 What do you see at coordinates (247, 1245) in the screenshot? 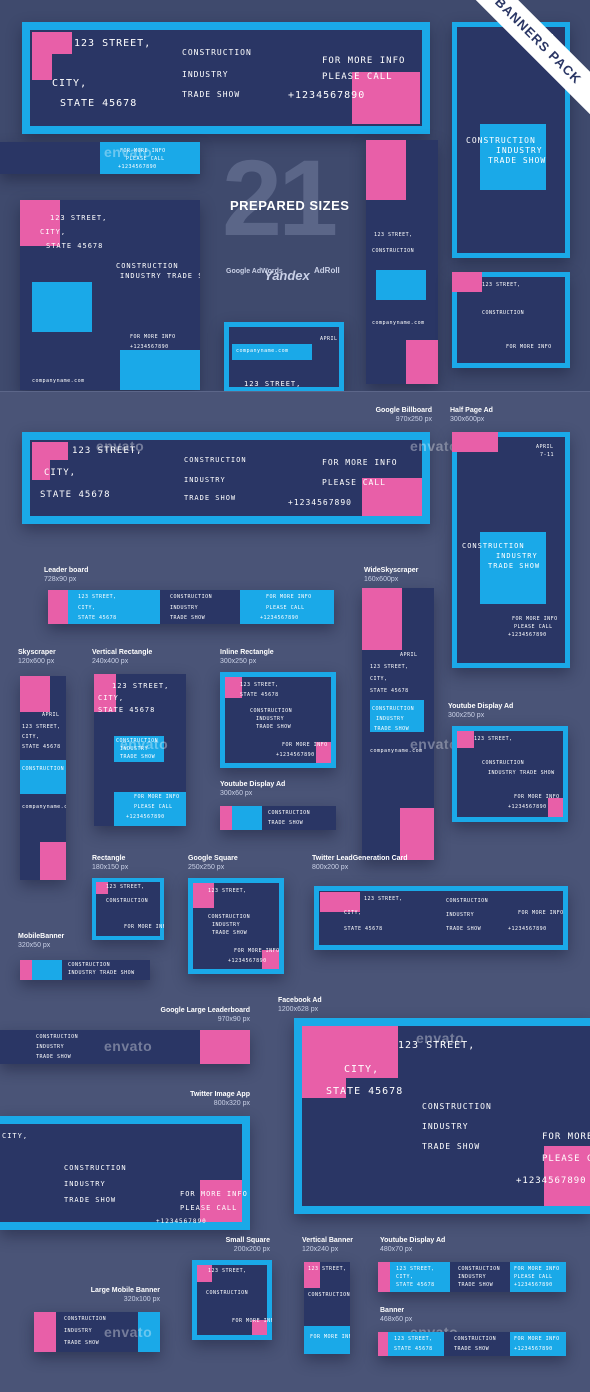
I see `label-small-square: Small Square 200x200 px` at bounding box center [247, 1245].